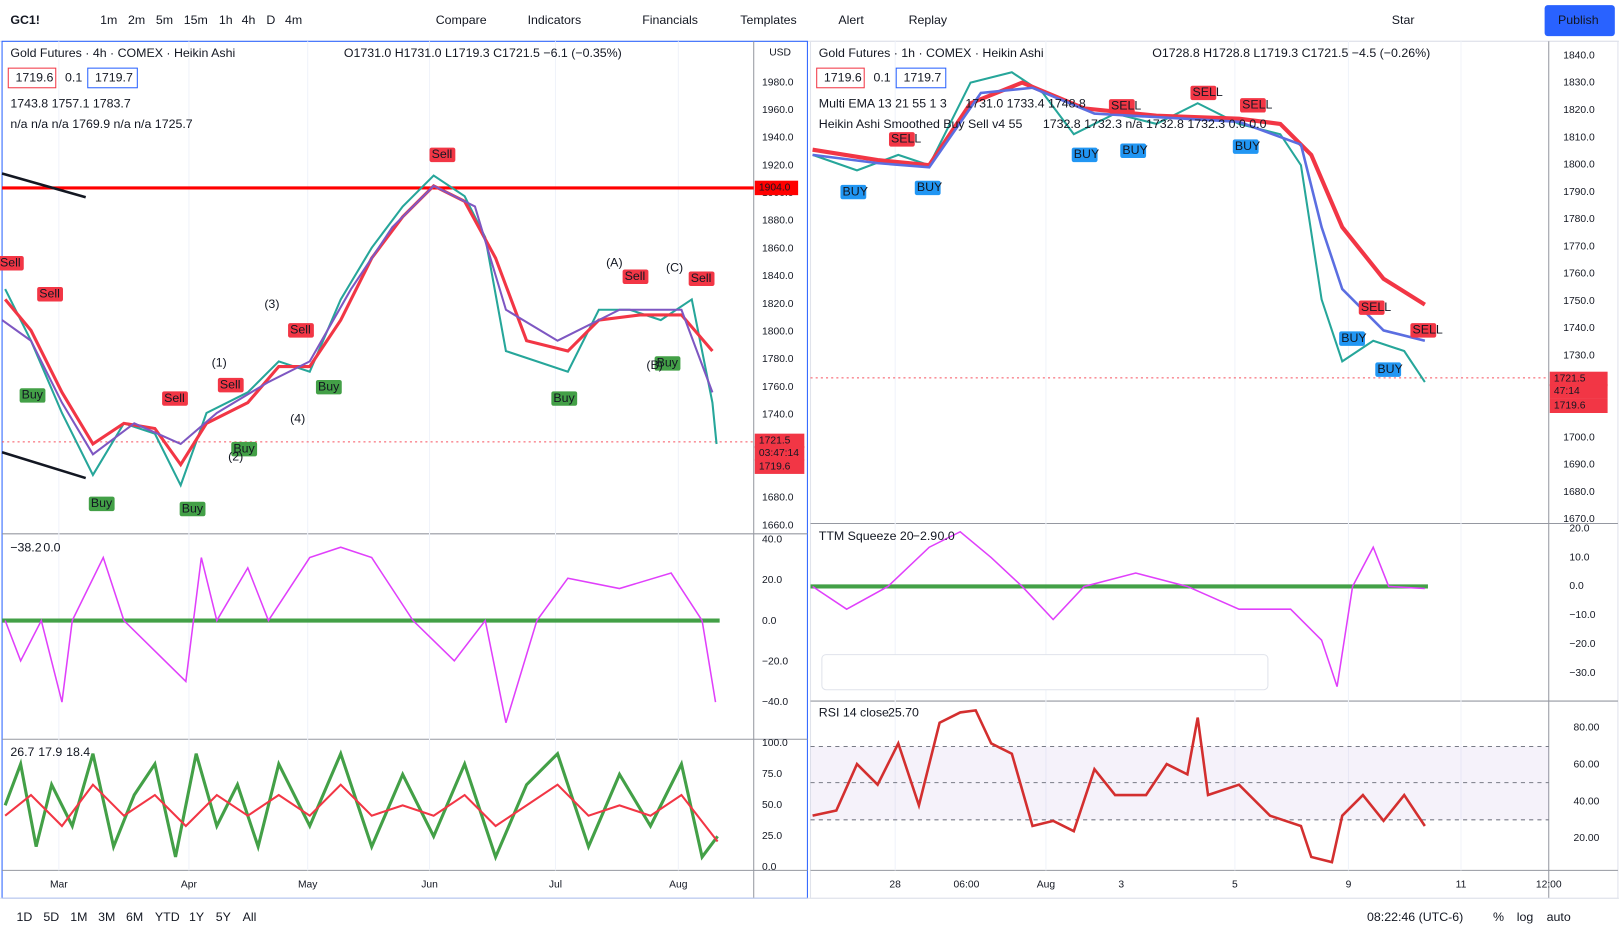 This screenshot has width=1619, height=936. Describe the element at coordinates (906, 139) in the screenshot. I see `signal-label: SELL` at that location.